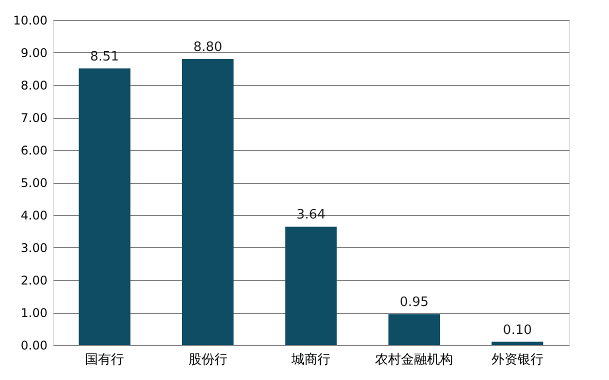 The width and height of the screenshot is (609, 380). I want to click on y-tick-label: 8.00, so click(34, 85).